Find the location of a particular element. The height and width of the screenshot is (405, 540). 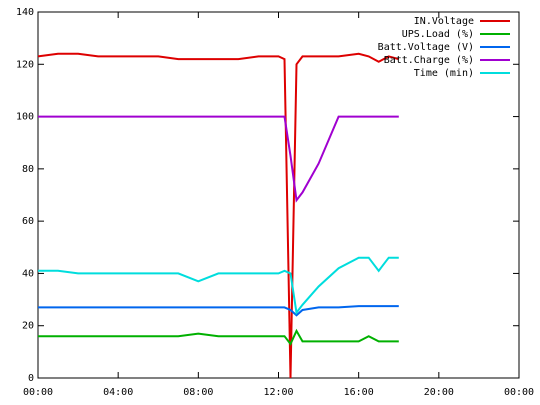

legend-label: UPS.Load (%) is located at coordinates (438, 34).